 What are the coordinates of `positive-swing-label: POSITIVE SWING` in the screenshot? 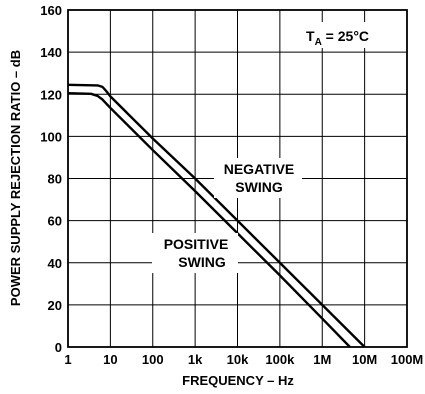 It's located at (195, 253).